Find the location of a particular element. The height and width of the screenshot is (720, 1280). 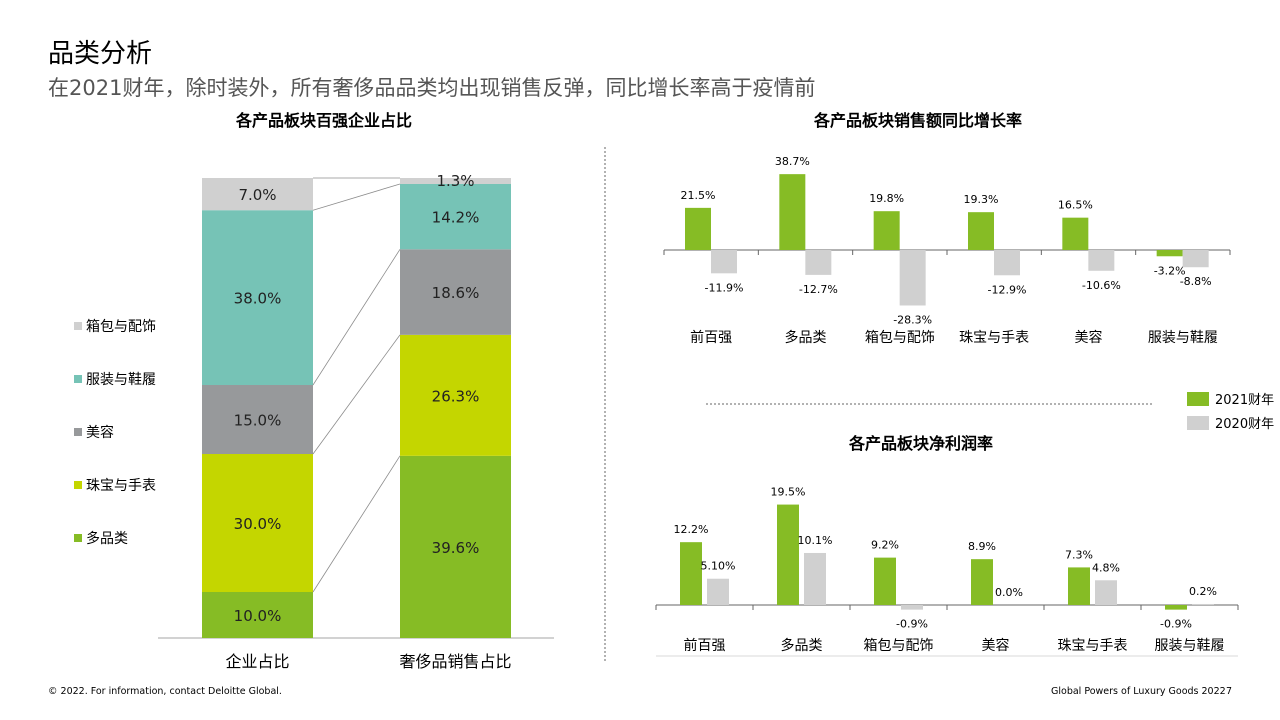

stacked-value-label: 18.6% is located at coordinates (456, 293).